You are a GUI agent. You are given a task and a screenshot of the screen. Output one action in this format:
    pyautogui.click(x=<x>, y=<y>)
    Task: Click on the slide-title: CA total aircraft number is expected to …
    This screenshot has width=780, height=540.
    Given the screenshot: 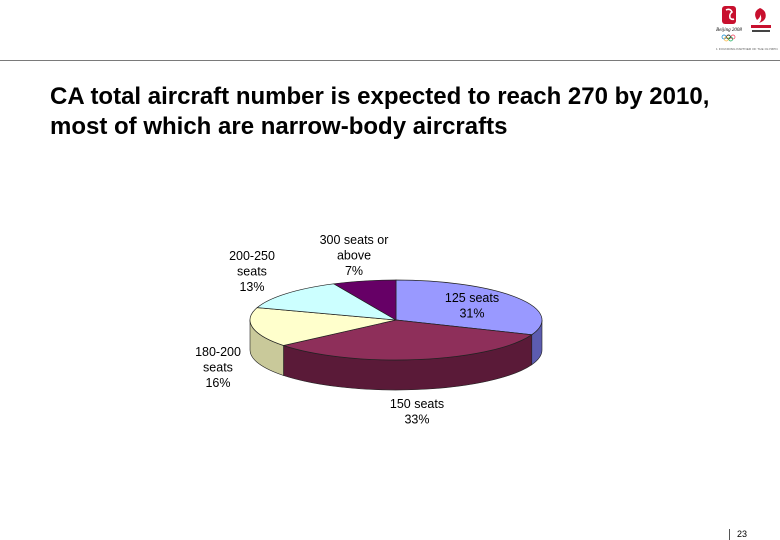 What is the action you would take?
    pyautogui.click(x=380, y=111)
    